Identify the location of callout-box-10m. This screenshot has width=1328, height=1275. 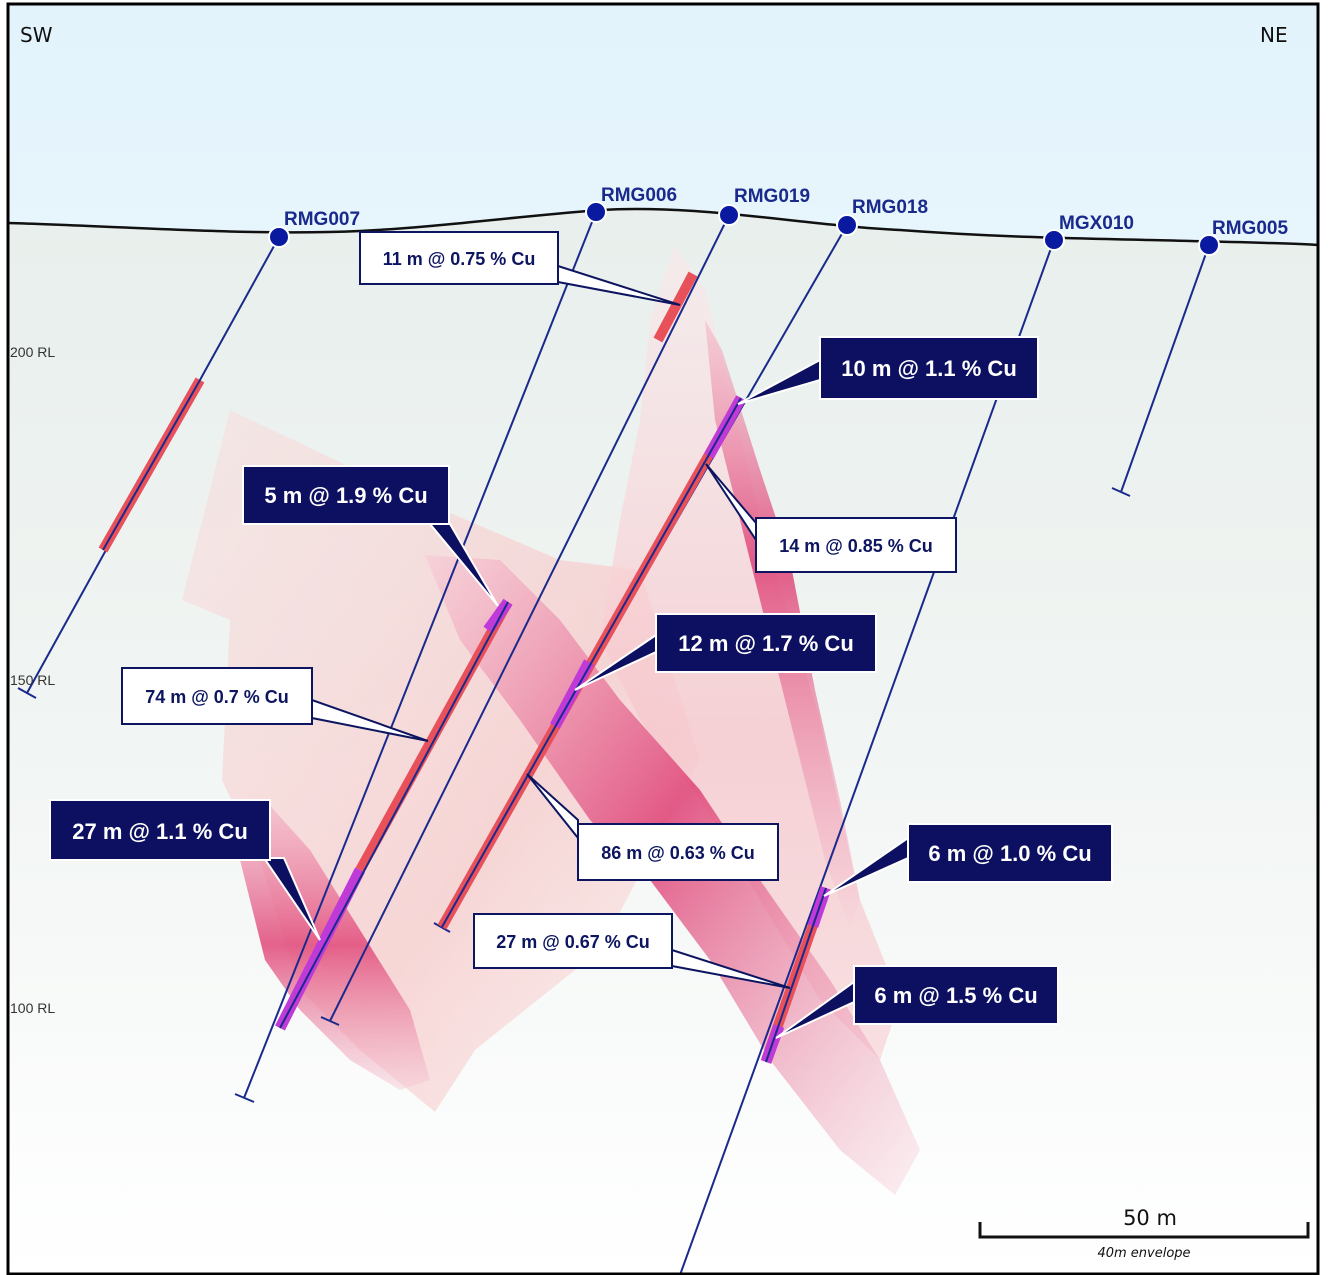
(929, 368).